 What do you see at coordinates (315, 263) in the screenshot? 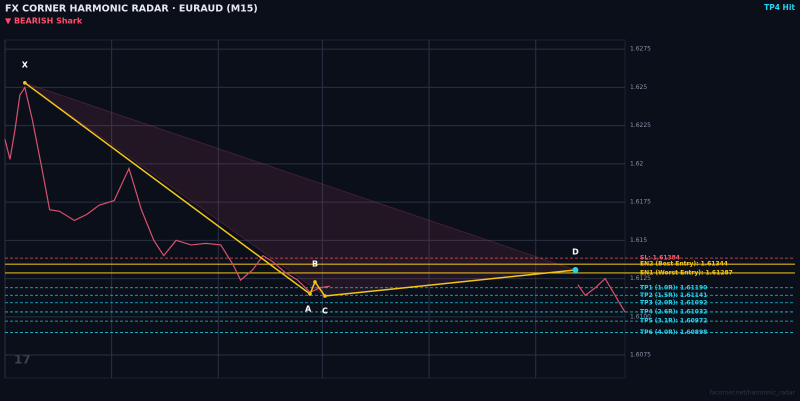
I see `point-label: B` at bounding box center [315, 263].